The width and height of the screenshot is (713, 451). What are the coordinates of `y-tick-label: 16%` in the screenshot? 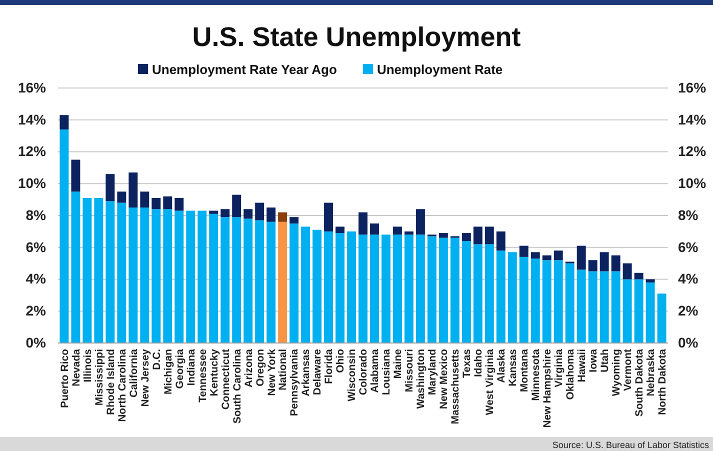 It's located at (32, 87).